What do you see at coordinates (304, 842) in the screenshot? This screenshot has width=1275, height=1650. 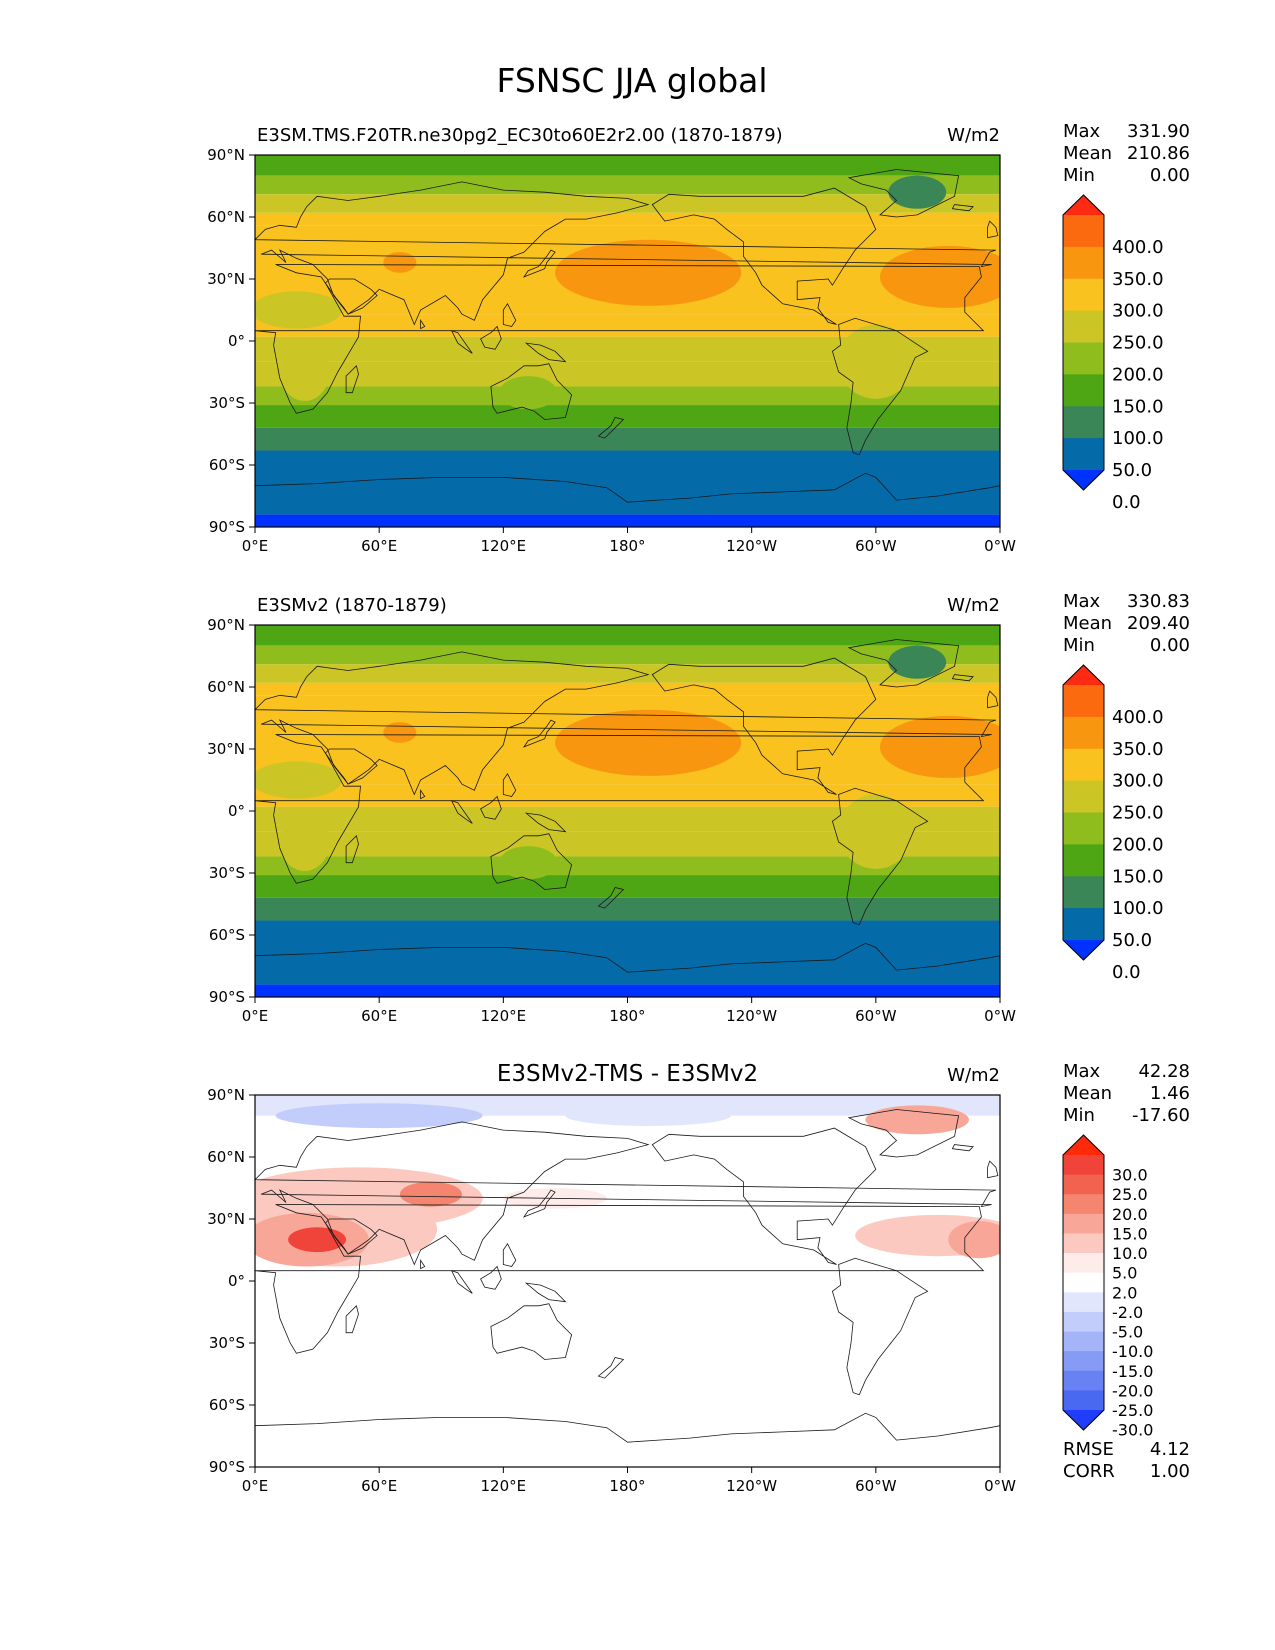 I see `southern-africa` at bounding box center [304, 842].